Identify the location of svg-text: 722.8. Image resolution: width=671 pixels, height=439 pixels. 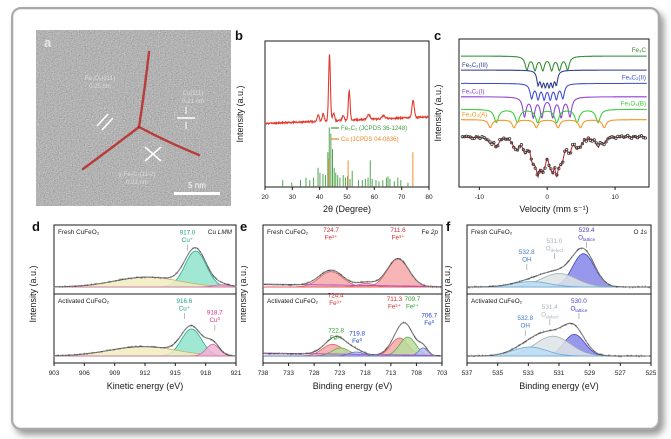
(336, 331).